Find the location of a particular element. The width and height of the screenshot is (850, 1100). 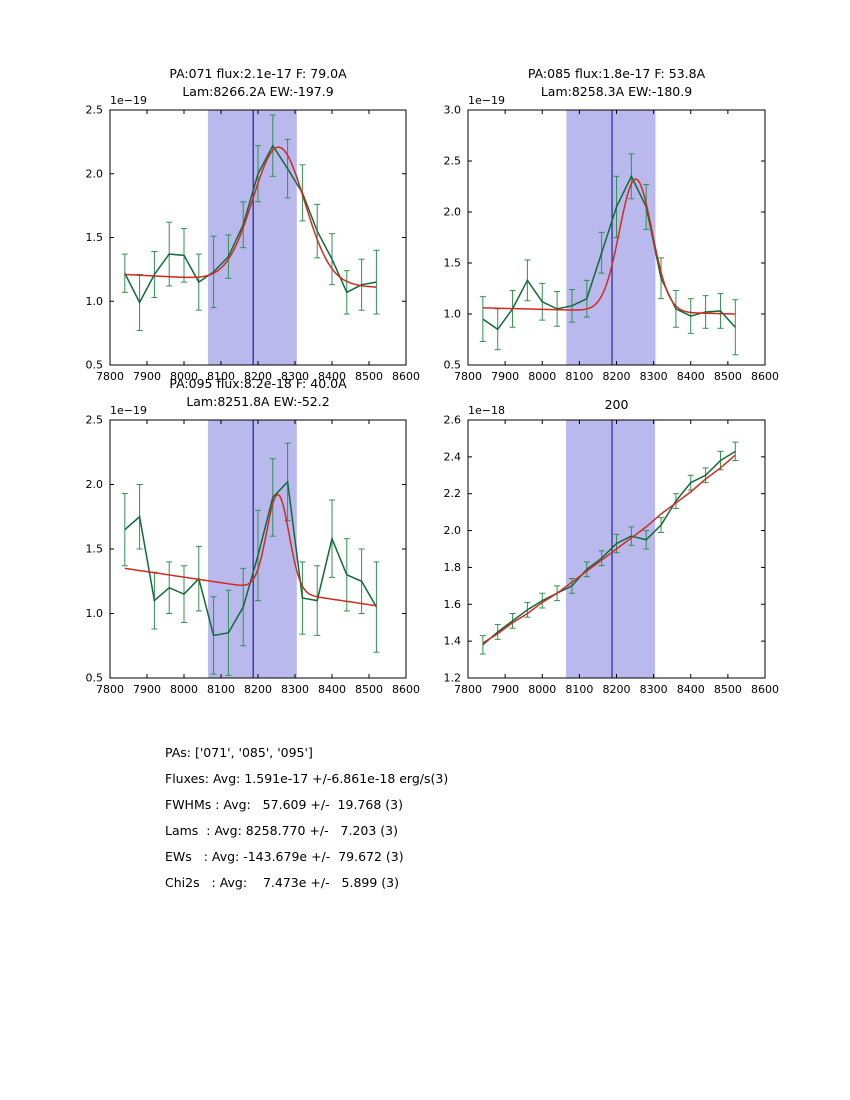

svg-text: PA:085 flux:1.8e-17 F: 53.8A is located at coordinates (617, 73).